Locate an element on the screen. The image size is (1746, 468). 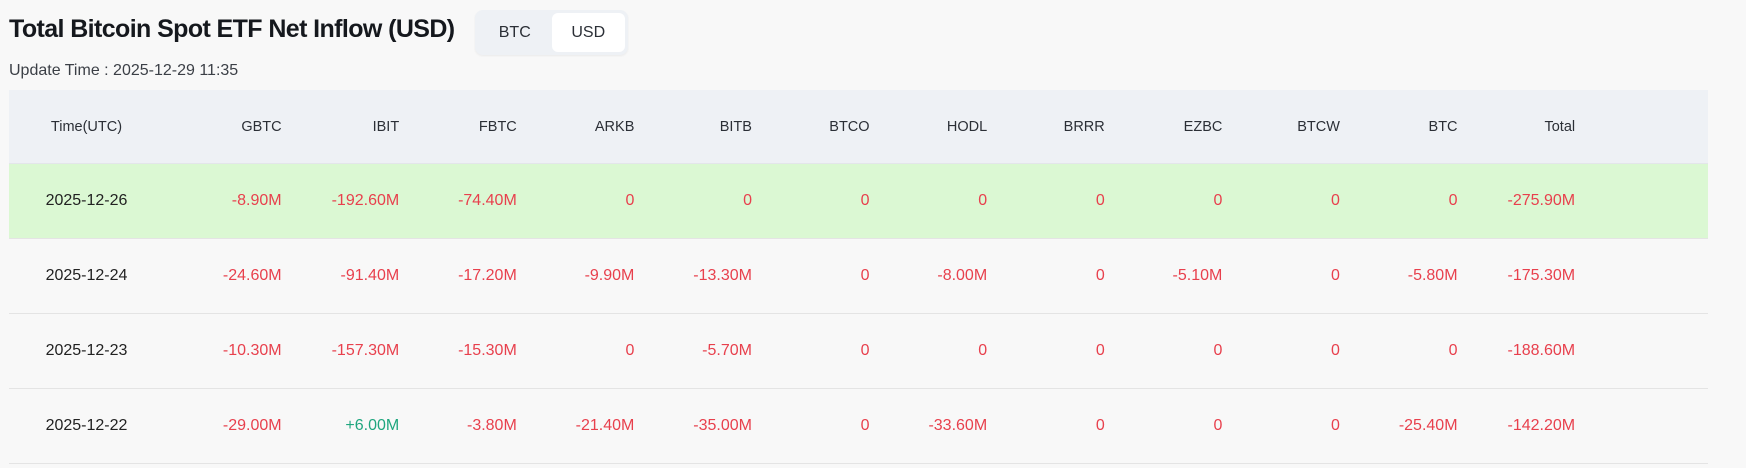
update-time: Update Time : 2025-12-29 11:35 is located at coordinates (124, 70).